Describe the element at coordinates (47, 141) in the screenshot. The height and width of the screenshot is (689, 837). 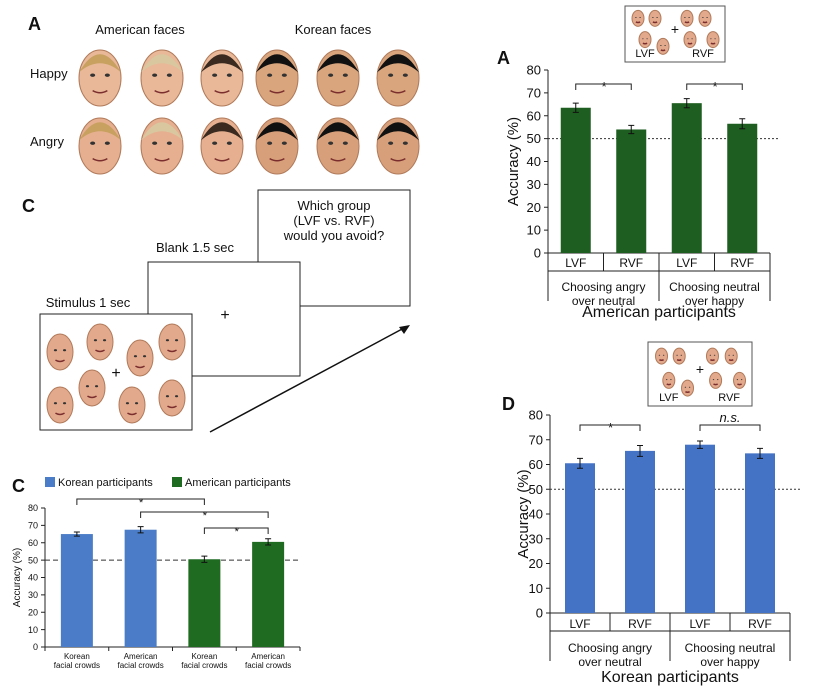
I see `row-label: Angry` at that location.